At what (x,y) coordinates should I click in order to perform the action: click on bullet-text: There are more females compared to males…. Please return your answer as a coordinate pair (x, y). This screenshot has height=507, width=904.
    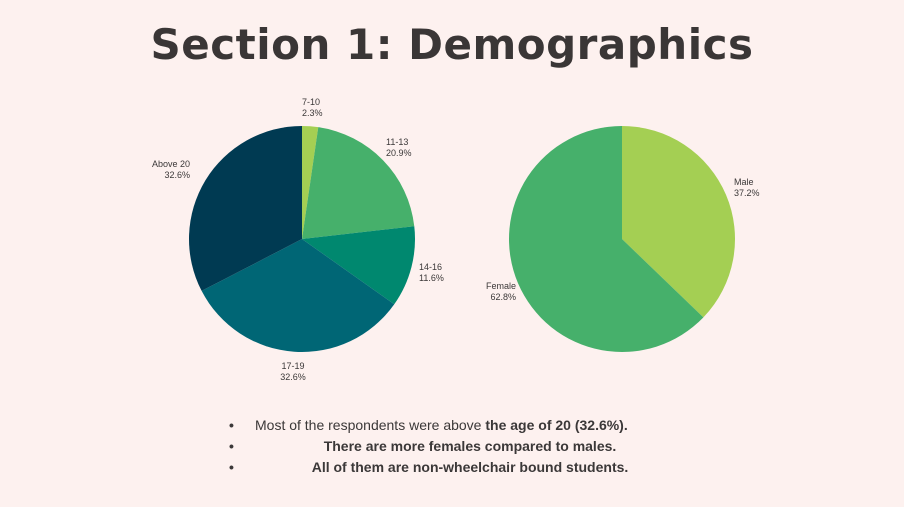
    Looking at the image, I should click on (470, 446).